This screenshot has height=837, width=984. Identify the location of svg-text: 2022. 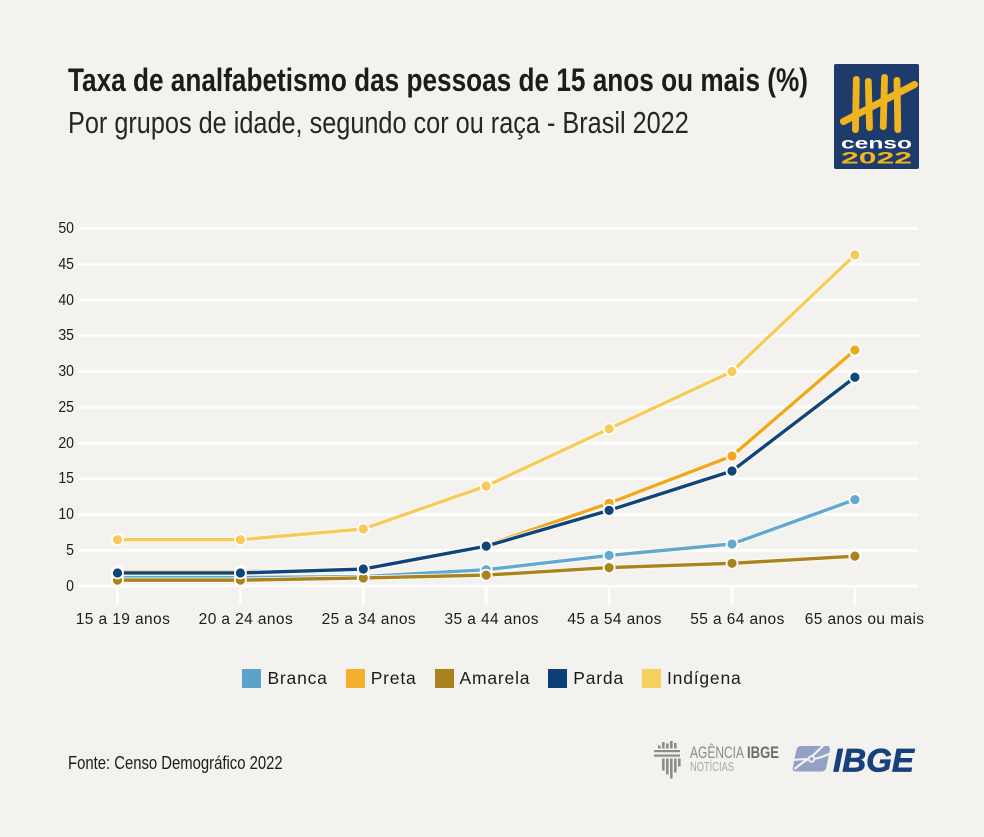
(876, 158).